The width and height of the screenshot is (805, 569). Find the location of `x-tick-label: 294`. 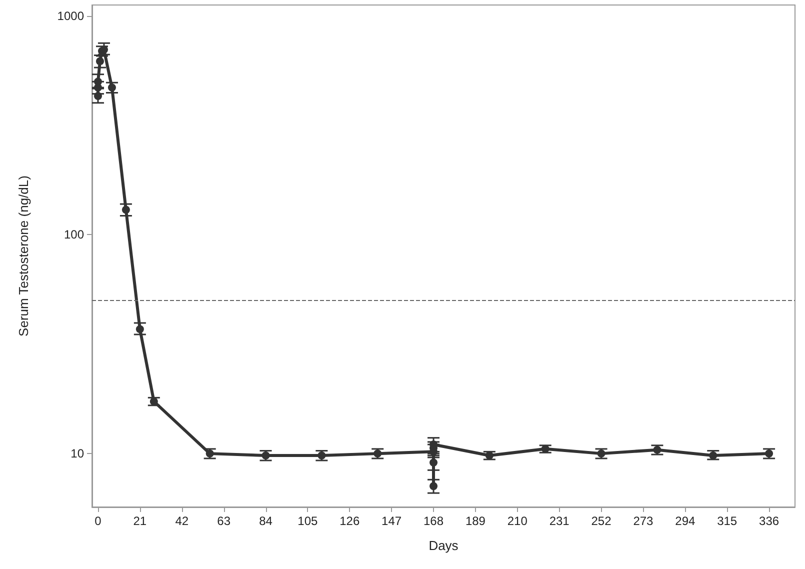

x-tick-label: 294 is located at coordinates (685, 521).